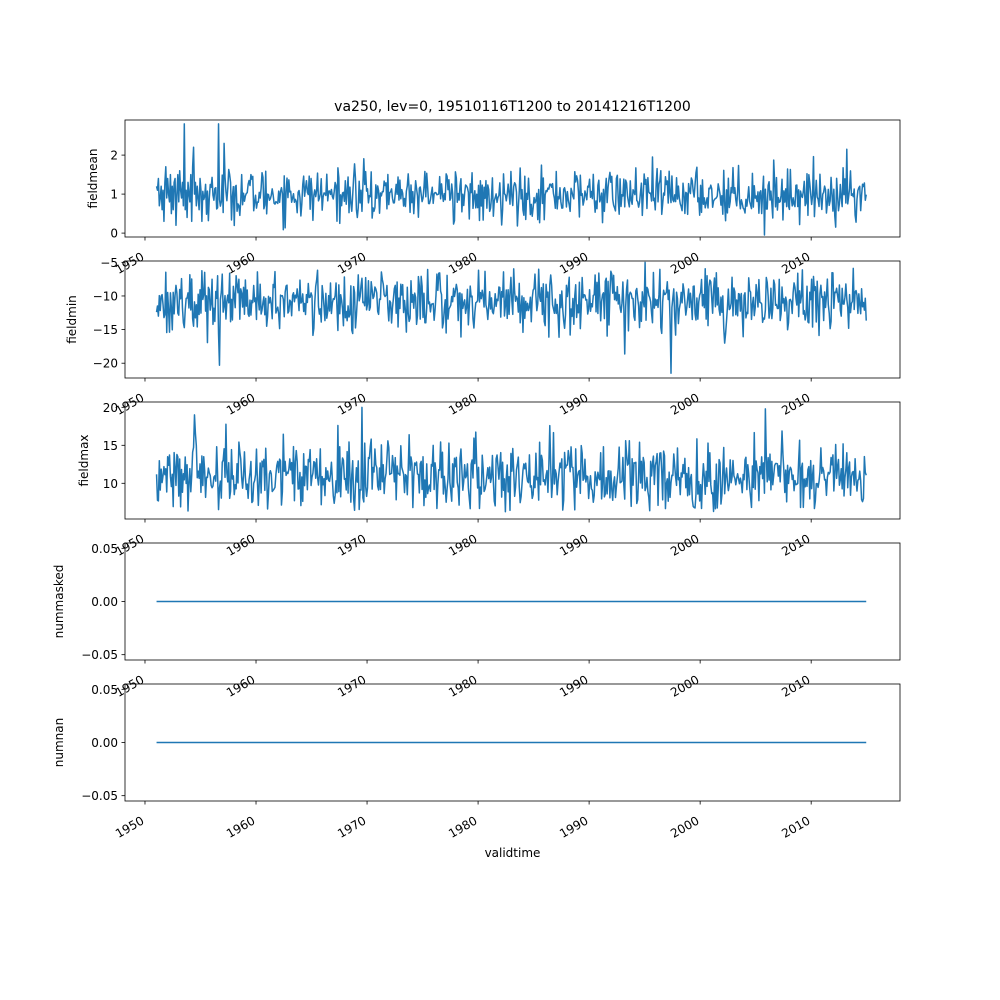  I want to click on subplot-fieldmean: 0 1 2 1950 1960 1970 1980 1990 2000 2010 fieldmean, so click(493, 198).